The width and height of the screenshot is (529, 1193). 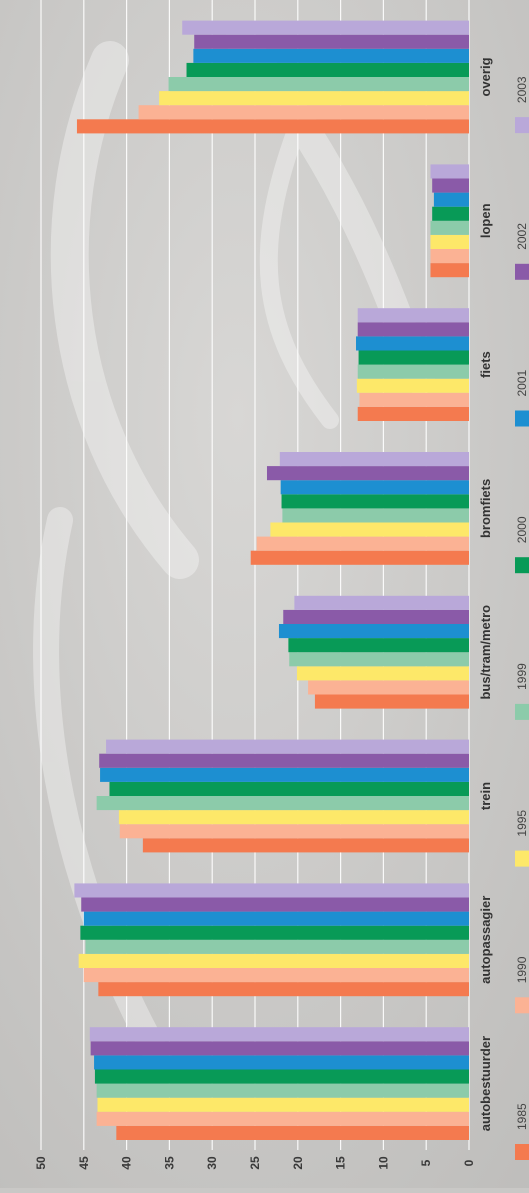 What do you see at coordinates (485, 508) in the screenshot?
I see `category-label: bromfiets` at bounding box center [485, 508].